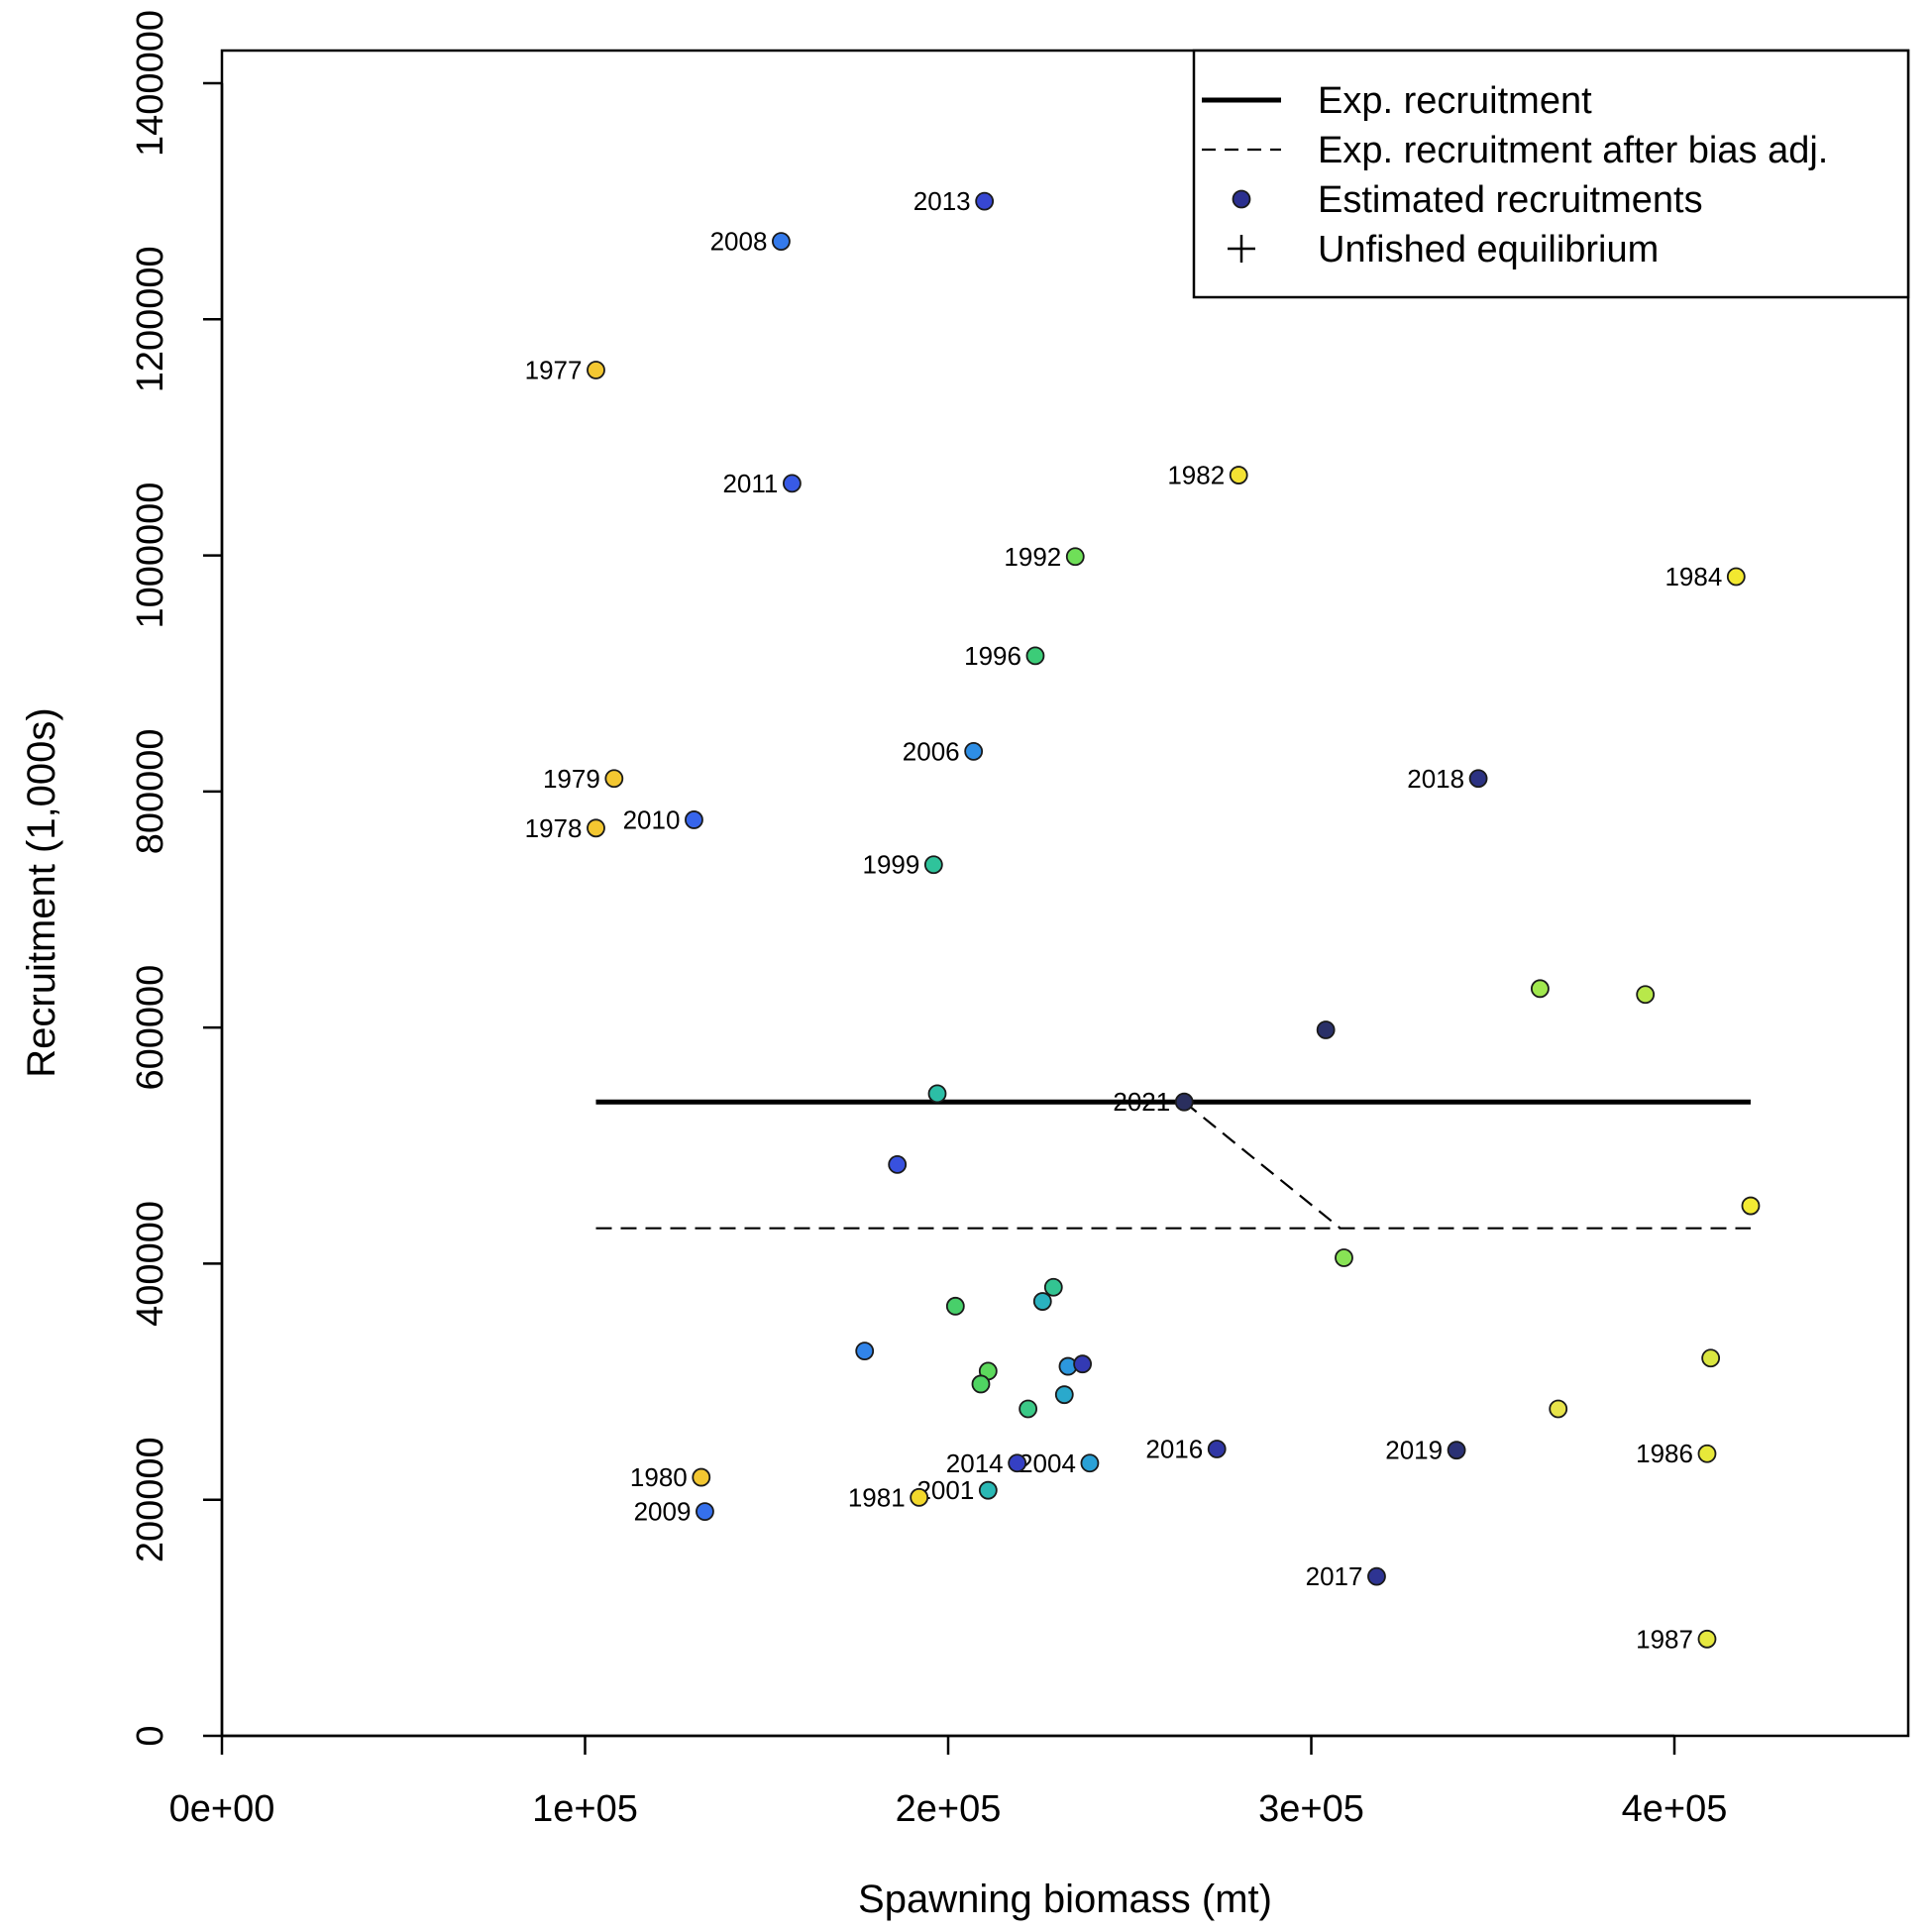 Image resolution: width=1932 pixels, height=1932 pixels. What do you see at coordinates (151, 1735) in the screenshot?
I see `y-tick-label: 0` at bounding box center [151, 1735].